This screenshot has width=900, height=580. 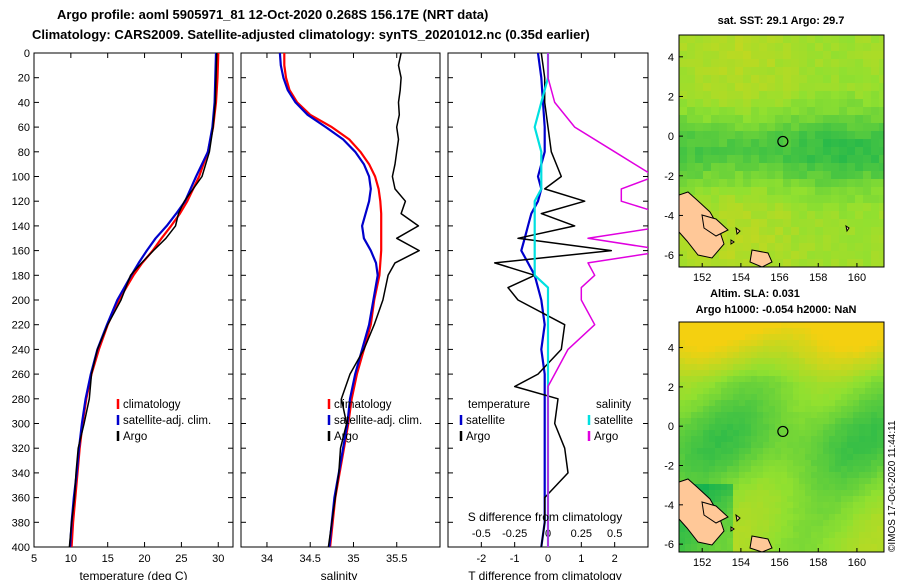 What do you see at coordinates (514, 534) in the screenshot?
I see `s-diff-tick-label: -0.25` at bounding box center [514, 534].